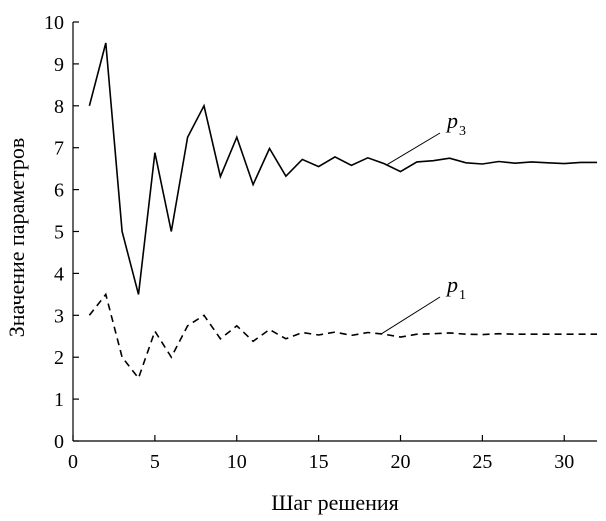 The image size is (606, 521). I want to click on x-tick-label: 25, so click(482, 462).